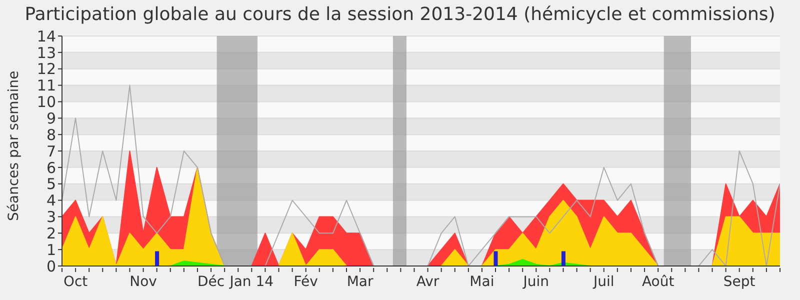  What do you see at coordinates (360, 282) in the screenshot?
I see `x-tick-label: Mar` at bounding box center [360, 282].